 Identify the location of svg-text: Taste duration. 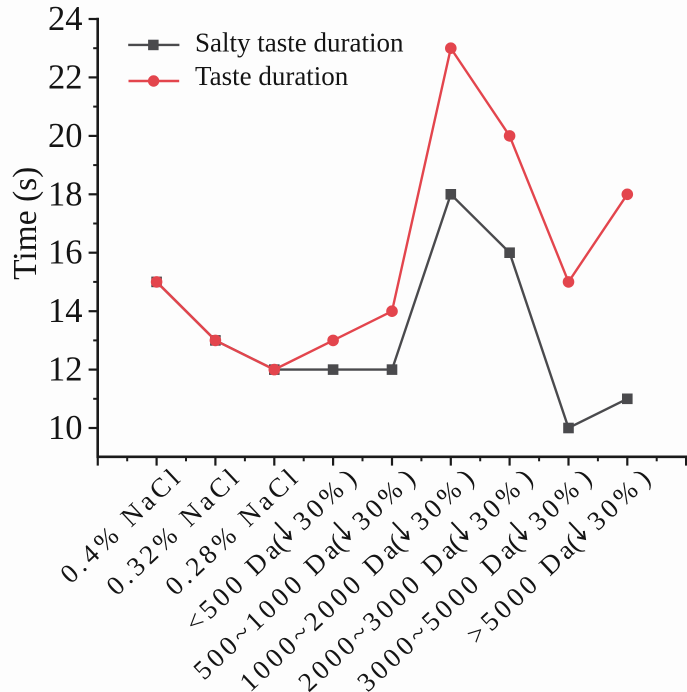
(272, 76).